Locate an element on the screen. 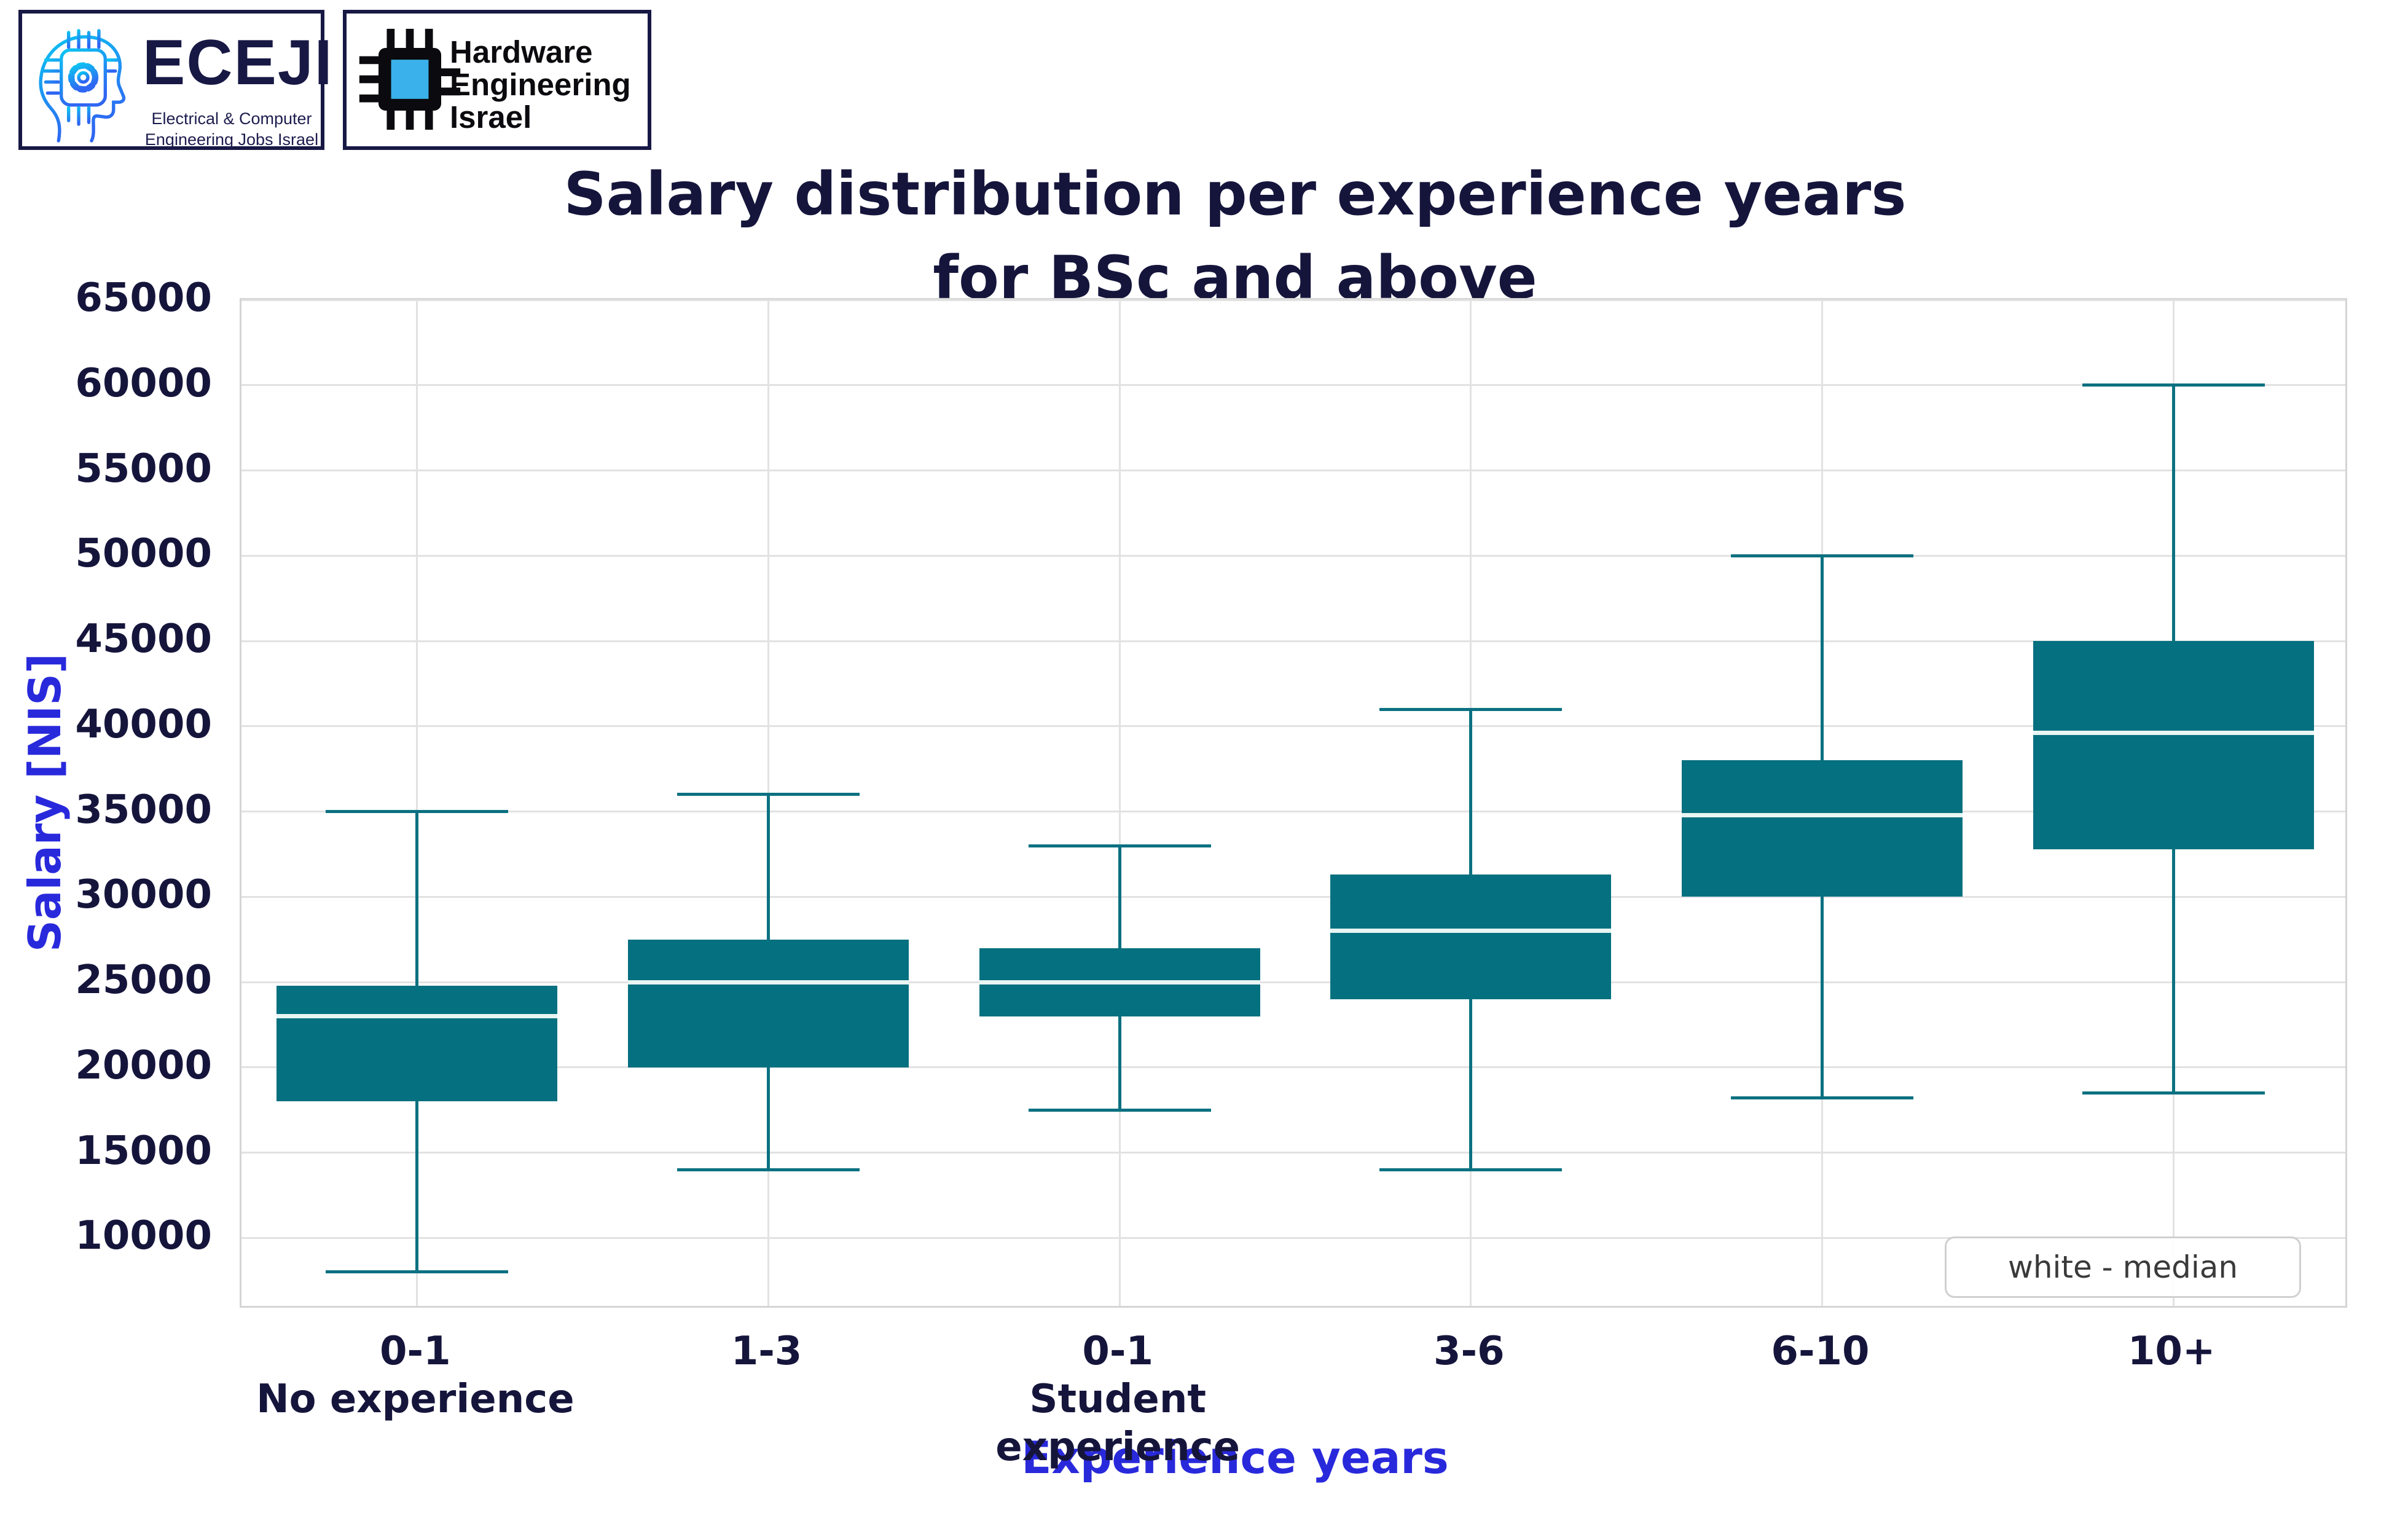  hei-logo-line3: Israel is located at coordinates (491, 117).